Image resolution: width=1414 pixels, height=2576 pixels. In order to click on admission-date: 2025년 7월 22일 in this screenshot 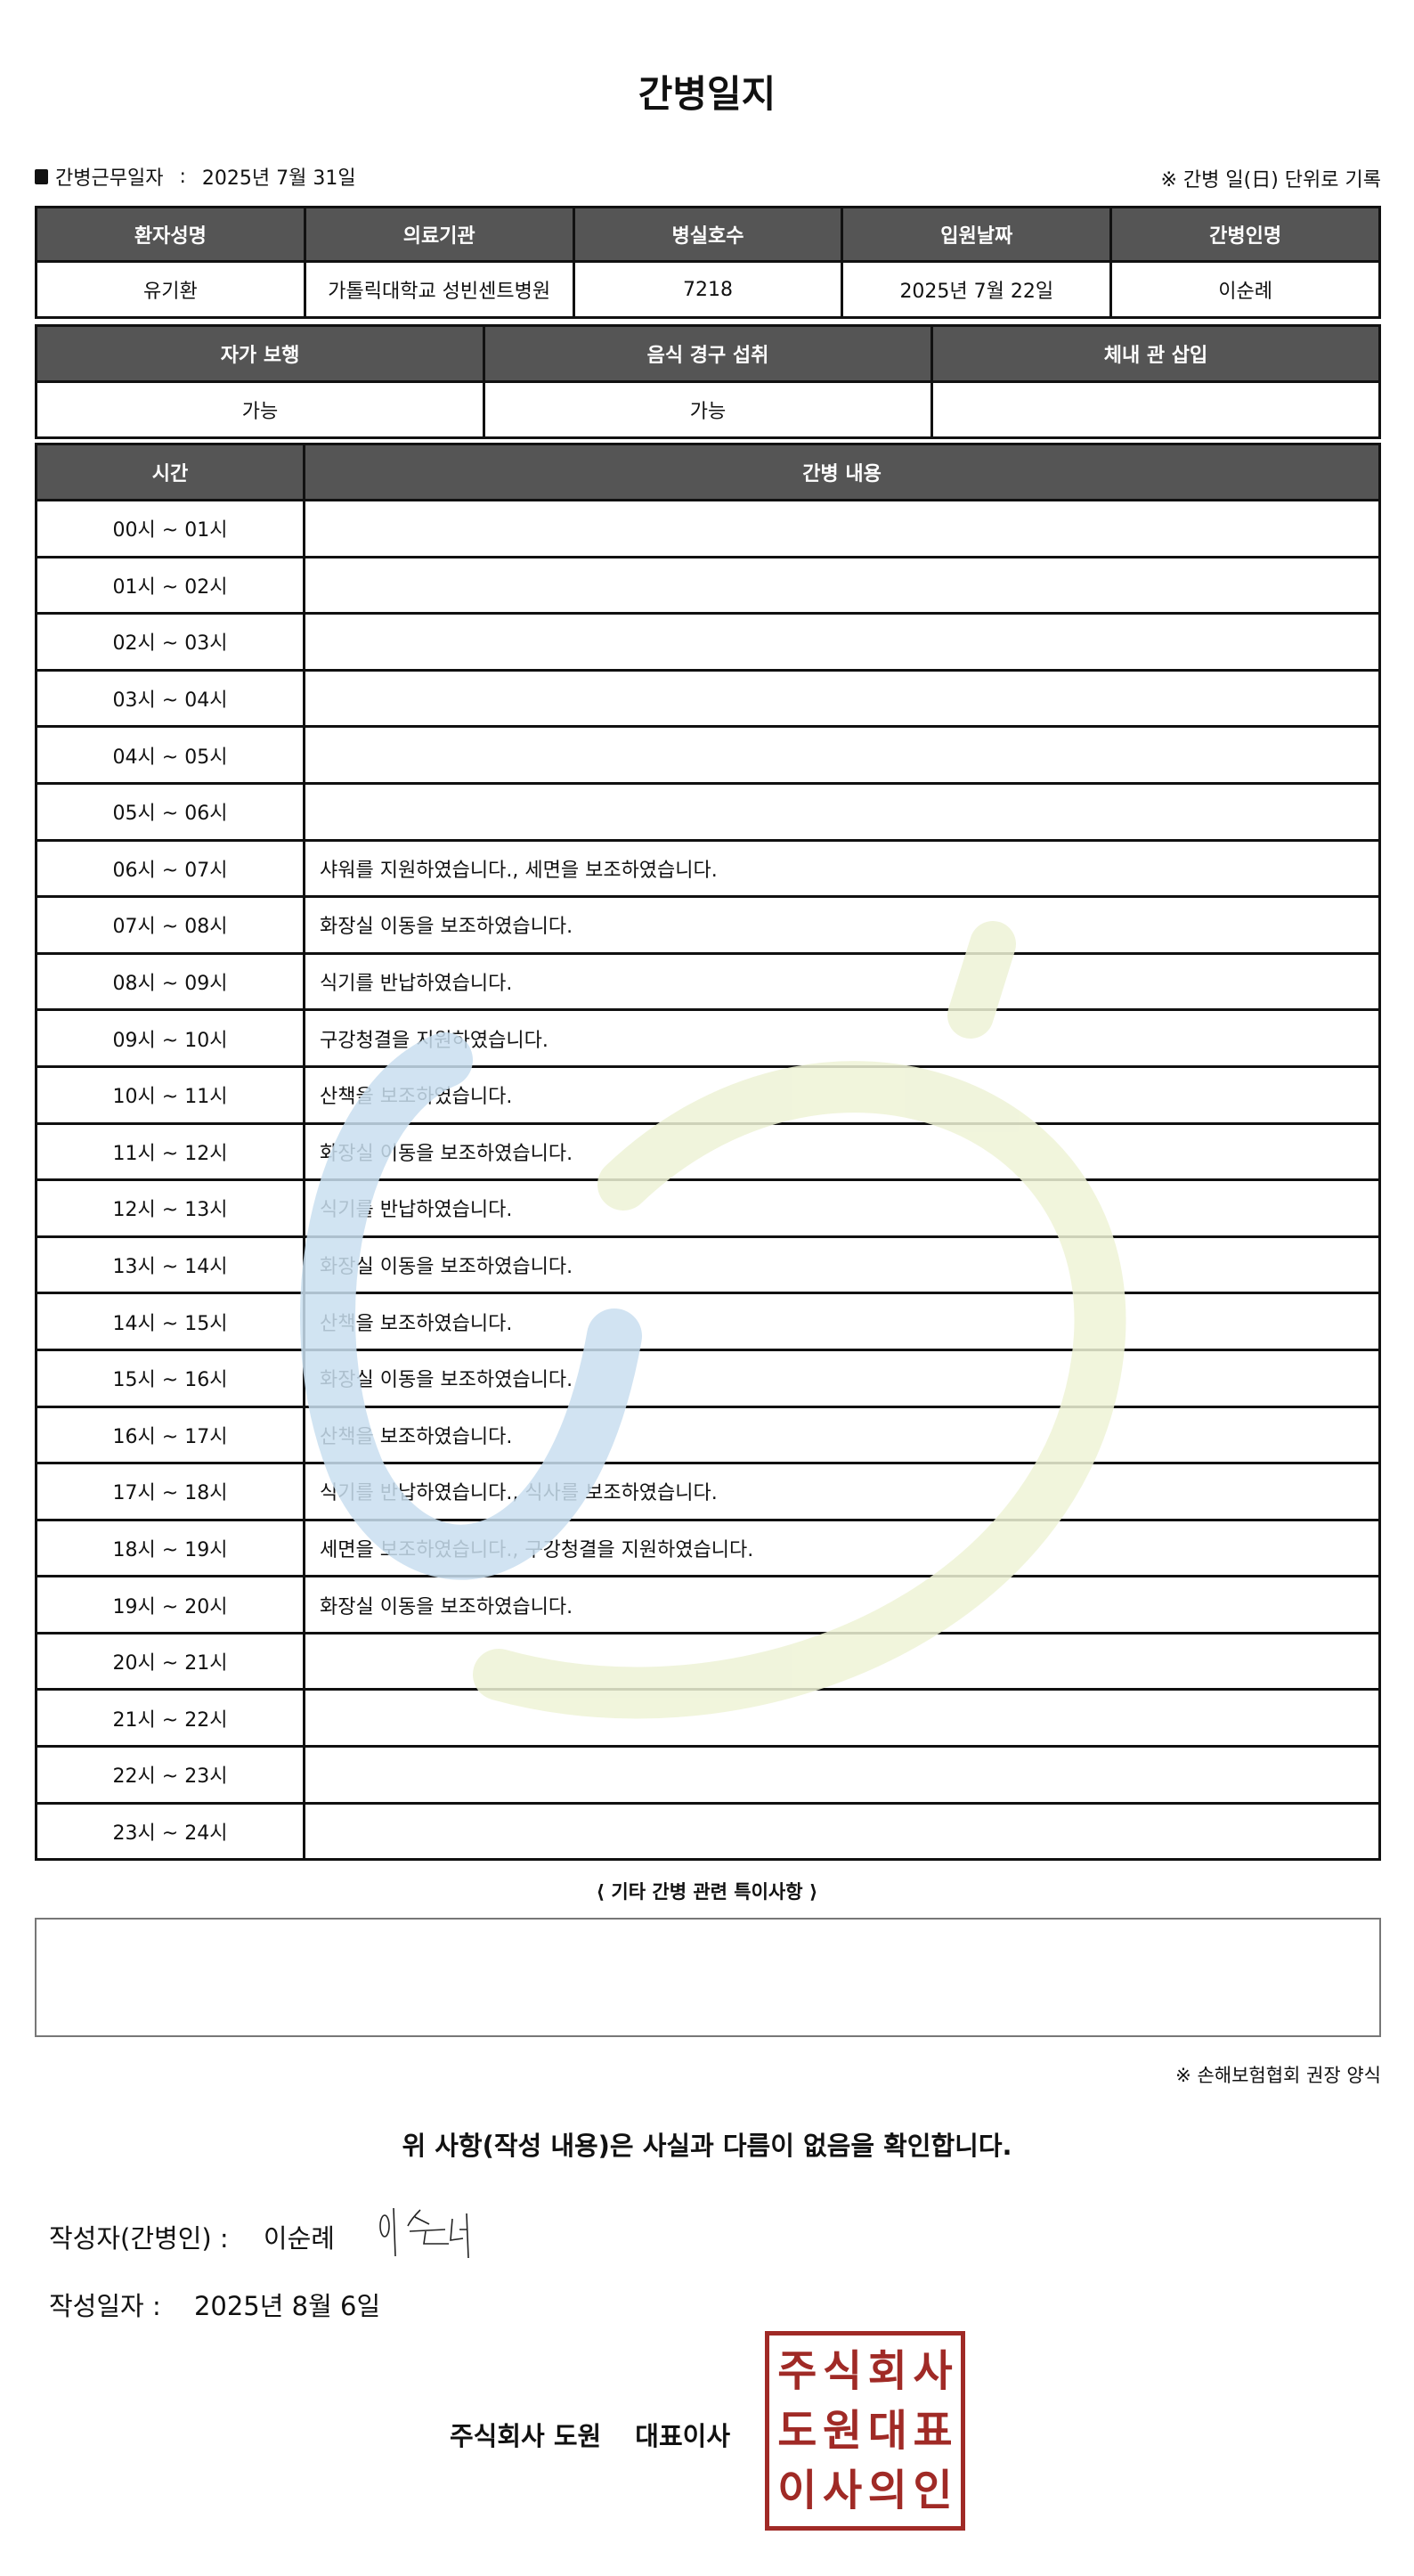, I will do `click(977, 289)`.